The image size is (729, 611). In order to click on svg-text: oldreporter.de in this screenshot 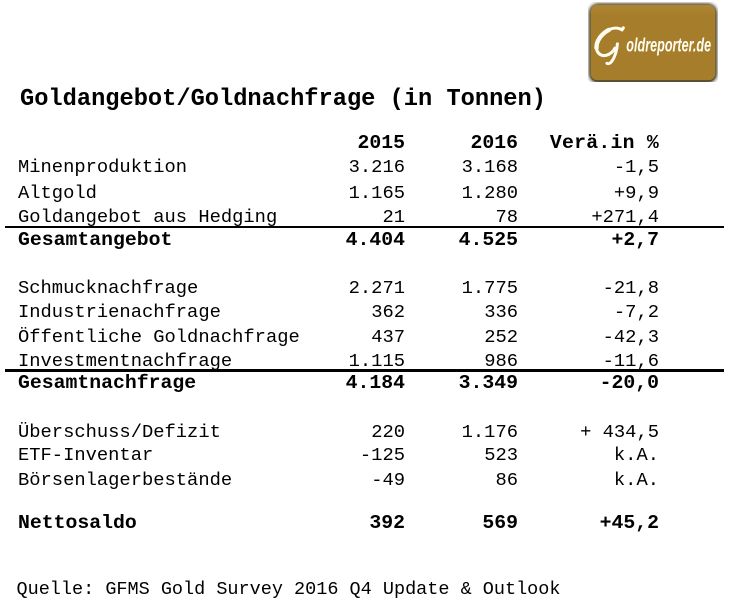, I will do `click(668, 45)`.